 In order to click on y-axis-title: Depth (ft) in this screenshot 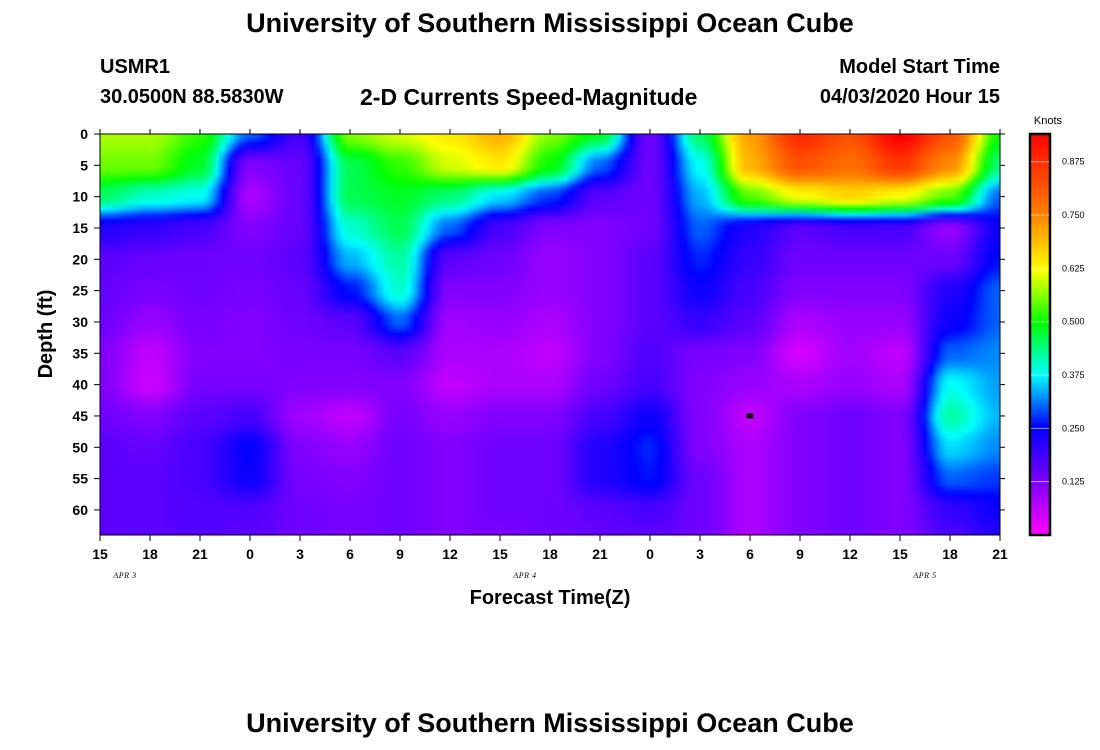, I will do `click(46, 334)`.